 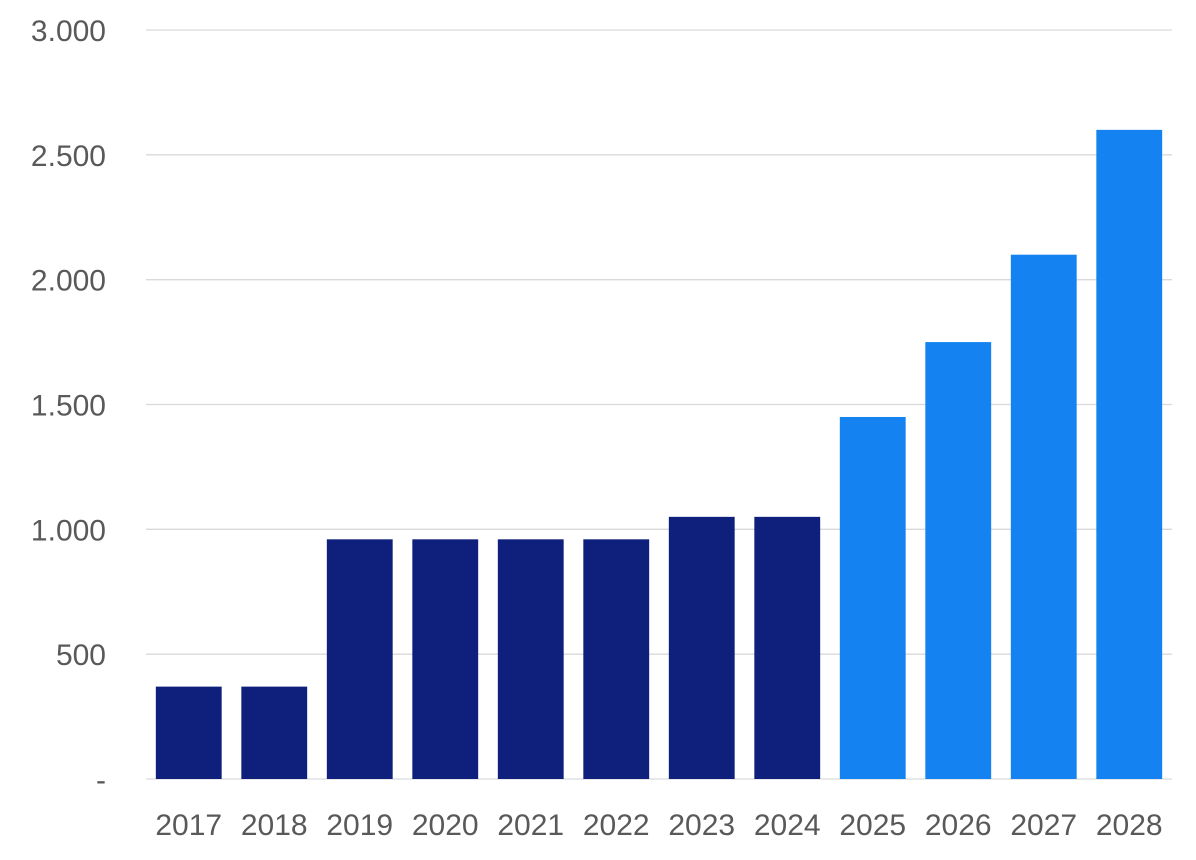 What do you see at coordinates (530, 825) in the screenshot?
I see `x-tick-label: 2021` at bounding box center [530, 825].